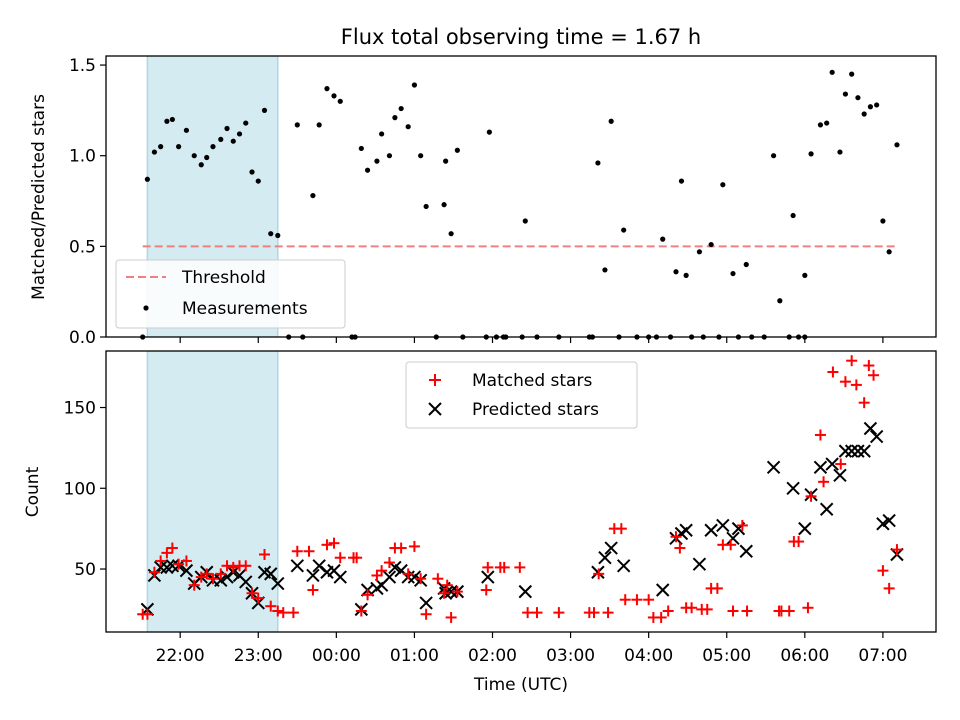  Describe the element at coordinates (180, 656) in the screenshot. I see `x-tick-label: 22:00` at that location.